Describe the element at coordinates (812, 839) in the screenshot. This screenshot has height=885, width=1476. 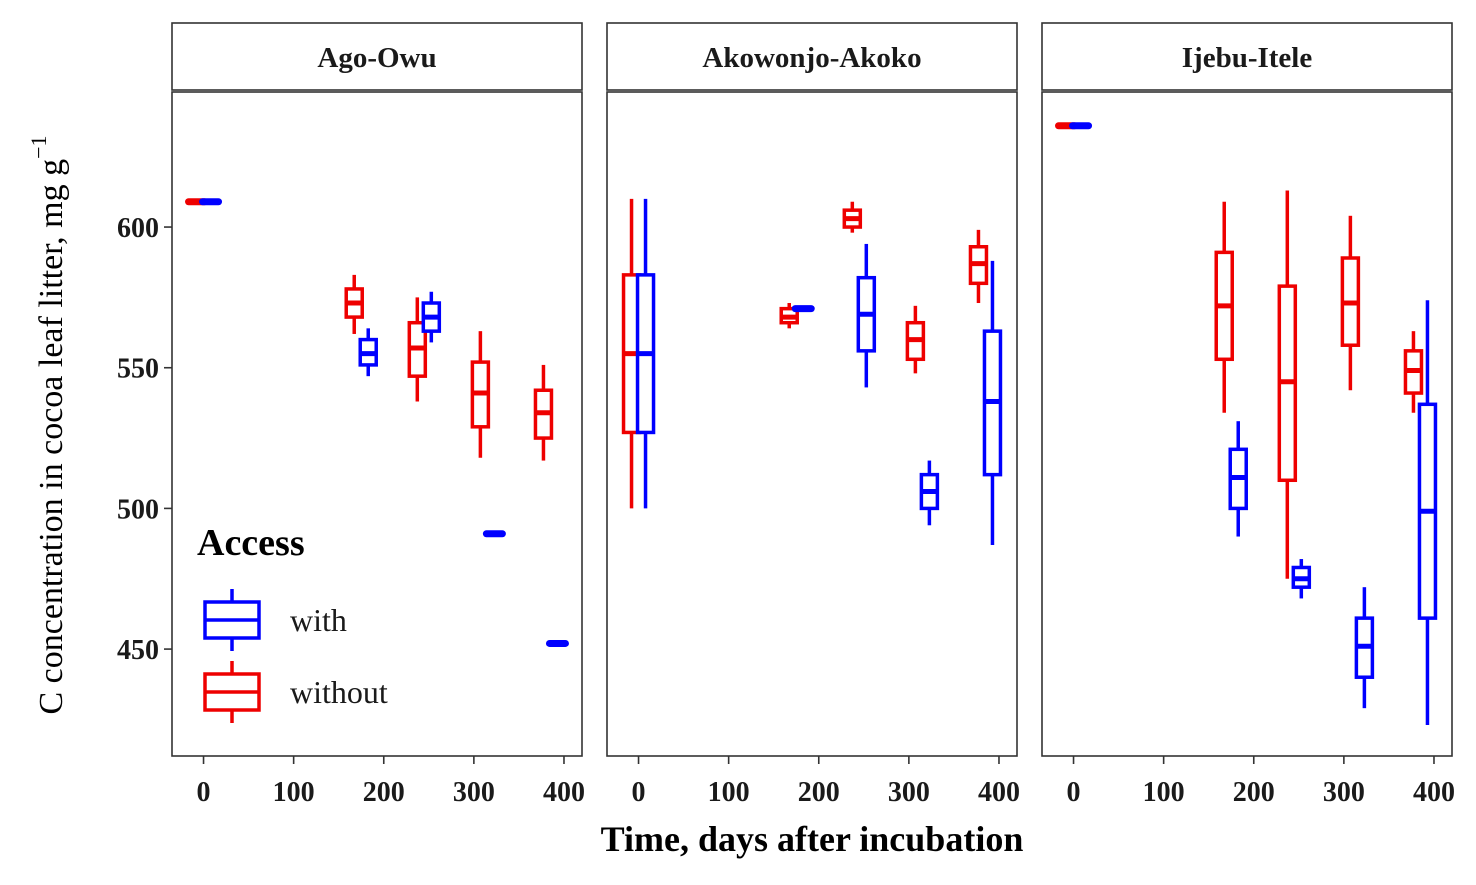
I see `x-axis-title: Time, days after incubation` at that location.